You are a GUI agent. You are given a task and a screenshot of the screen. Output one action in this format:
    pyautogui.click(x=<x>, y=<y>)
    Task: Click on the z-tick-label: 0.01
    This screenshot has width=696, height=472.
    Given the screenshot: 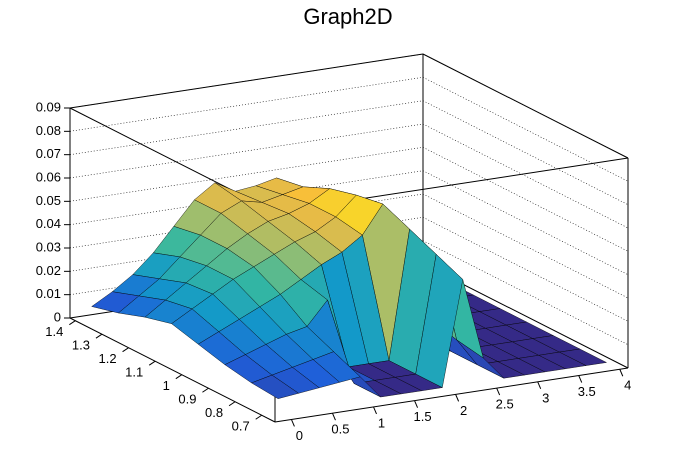 What is the action you would take?
    pyautogui.click(x=48, y=293)
    